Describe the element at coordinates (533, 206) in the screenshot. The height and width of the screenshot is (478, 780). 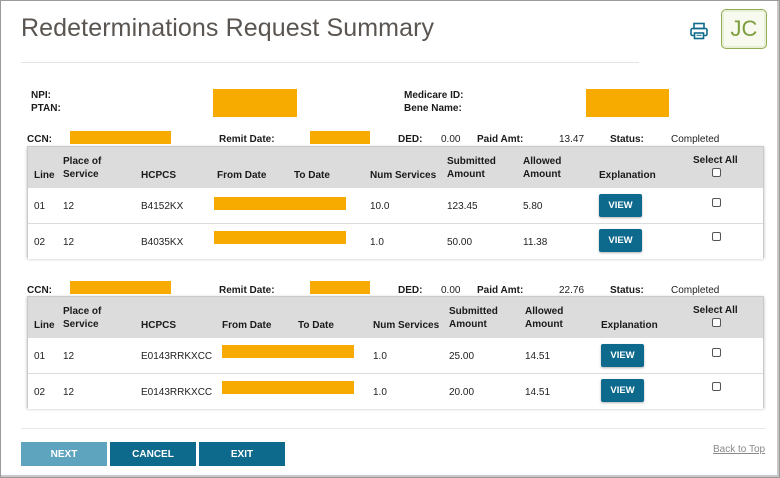
I see `allowed-cell: 5.80` at that location.